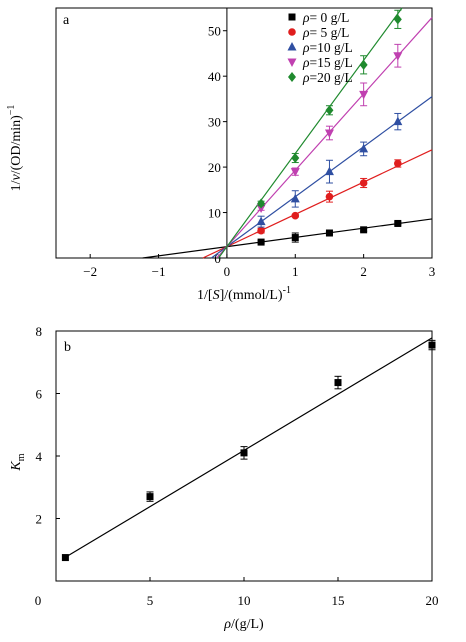  Describe the element at coordinates (150, 600) in the screenshot. I see `panel-b-x-tick-label: 5` at that location.